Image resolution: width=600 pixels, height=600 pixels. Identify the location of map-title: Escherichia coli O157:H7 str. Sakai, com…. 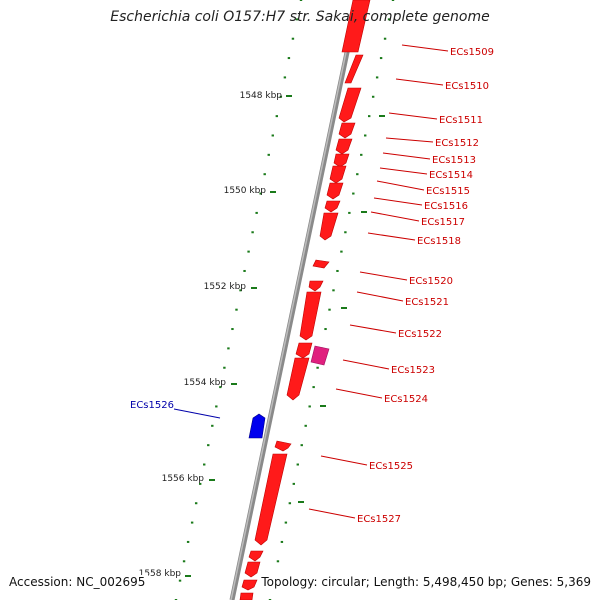
(300, 17).